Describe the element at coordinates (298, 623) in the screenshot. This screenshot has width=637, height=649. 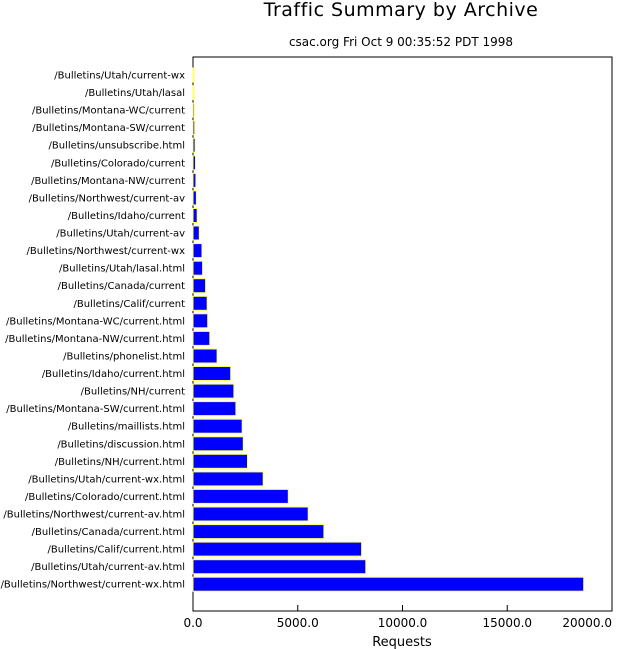
I see `x-tick-label: 5000.0` at that location.